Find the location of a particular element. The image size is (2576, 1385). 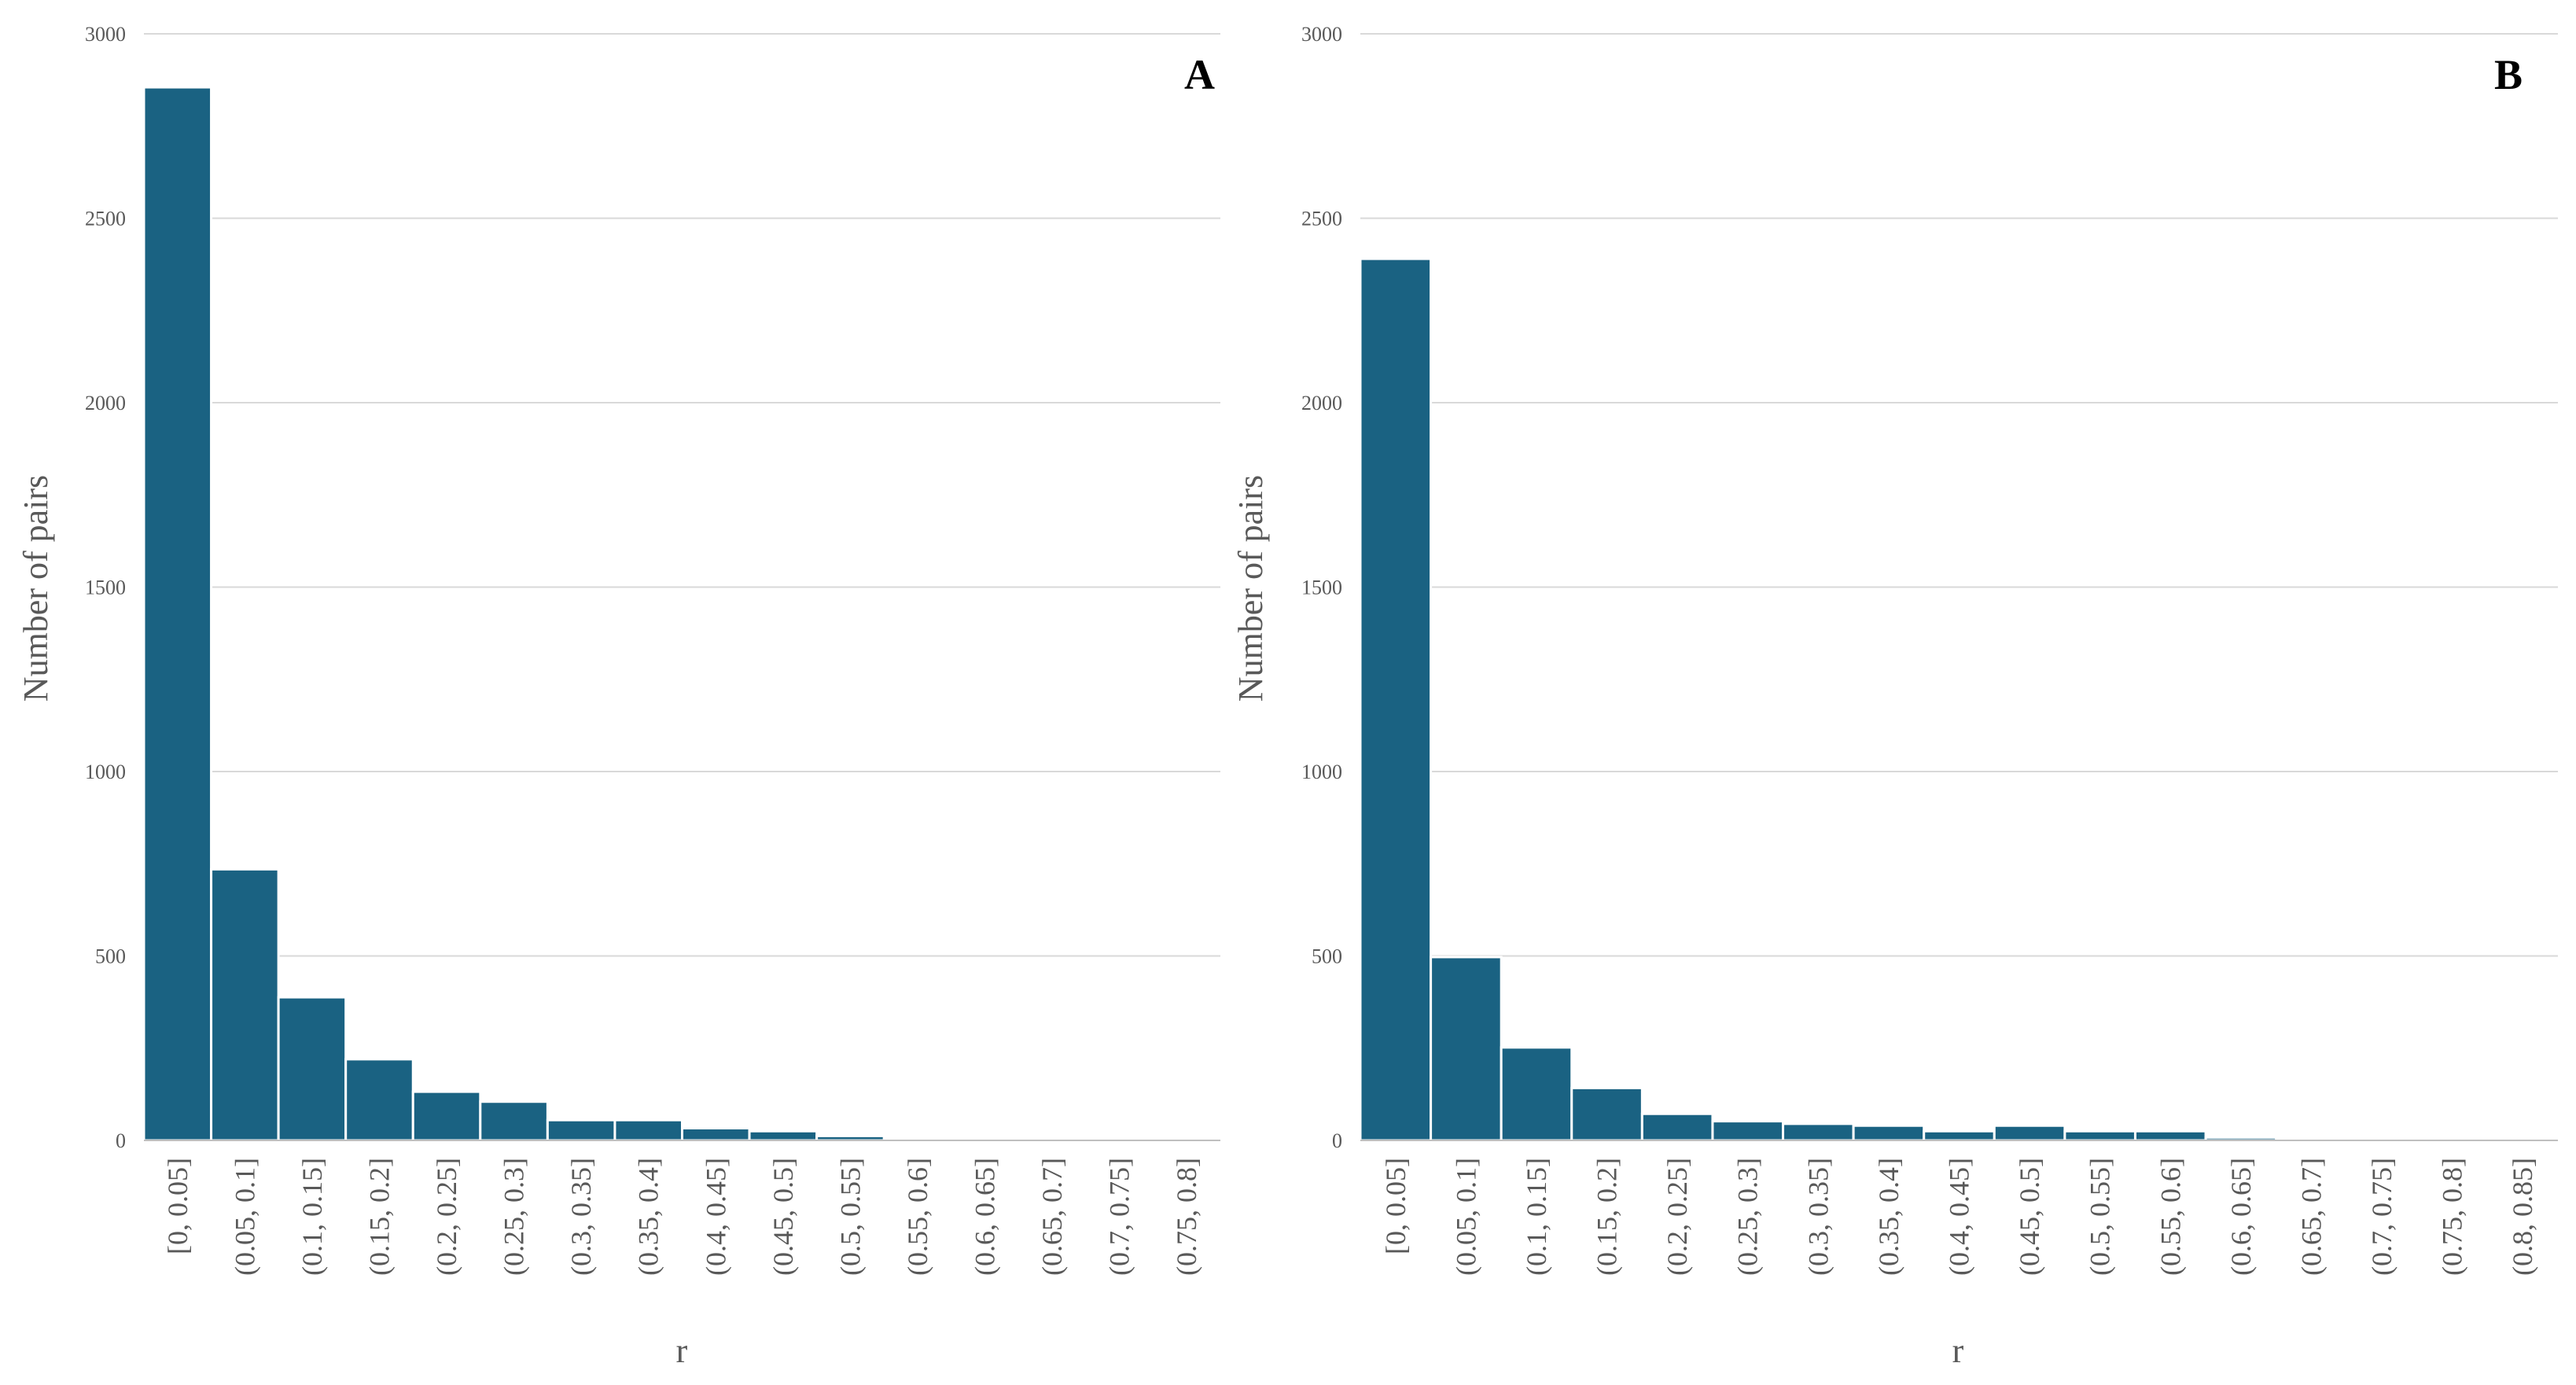

panel-label: B is located at coordinates (2508, 74).